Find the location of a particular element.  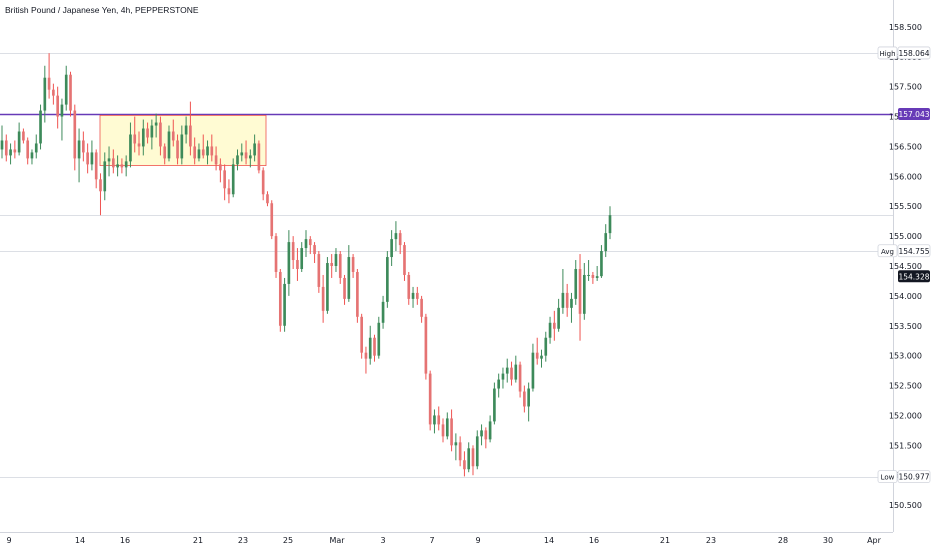

time-tick-label: 9 is located at coordinates (8, 540).